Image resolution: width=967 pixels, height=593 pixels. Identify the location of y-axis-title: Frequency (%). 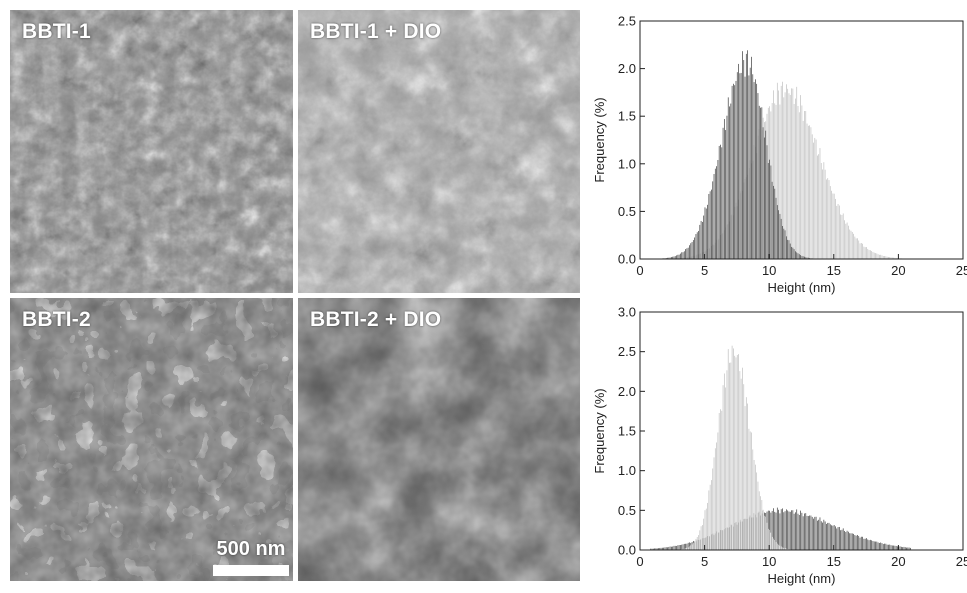
(599, 430).